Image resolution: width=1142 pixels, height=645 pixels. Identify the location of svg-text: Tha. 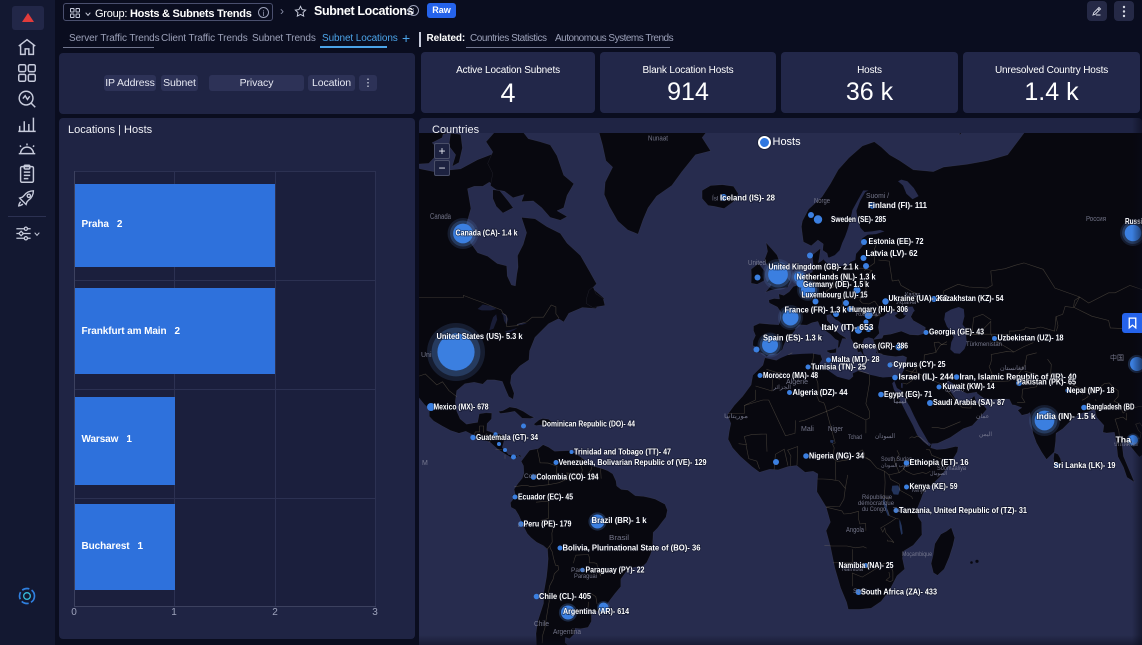
(1124, 440).